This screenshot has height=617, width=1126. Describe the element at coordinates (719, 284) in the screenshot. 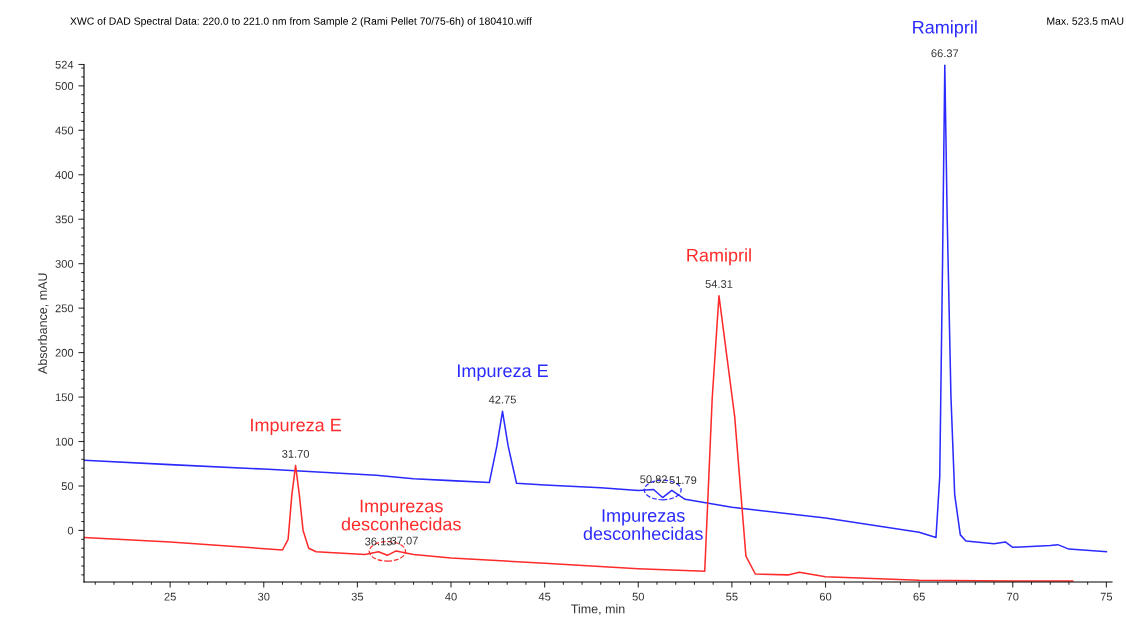

I see `annotation: 54.31` at that location.